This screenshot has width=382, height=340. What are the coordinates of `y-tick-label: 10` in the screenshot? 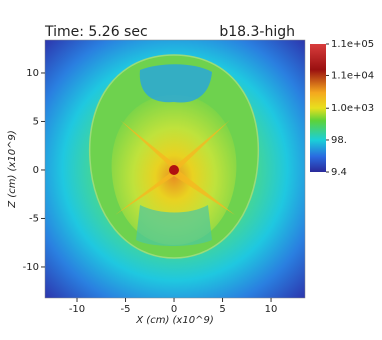 It's located at (32, 73).